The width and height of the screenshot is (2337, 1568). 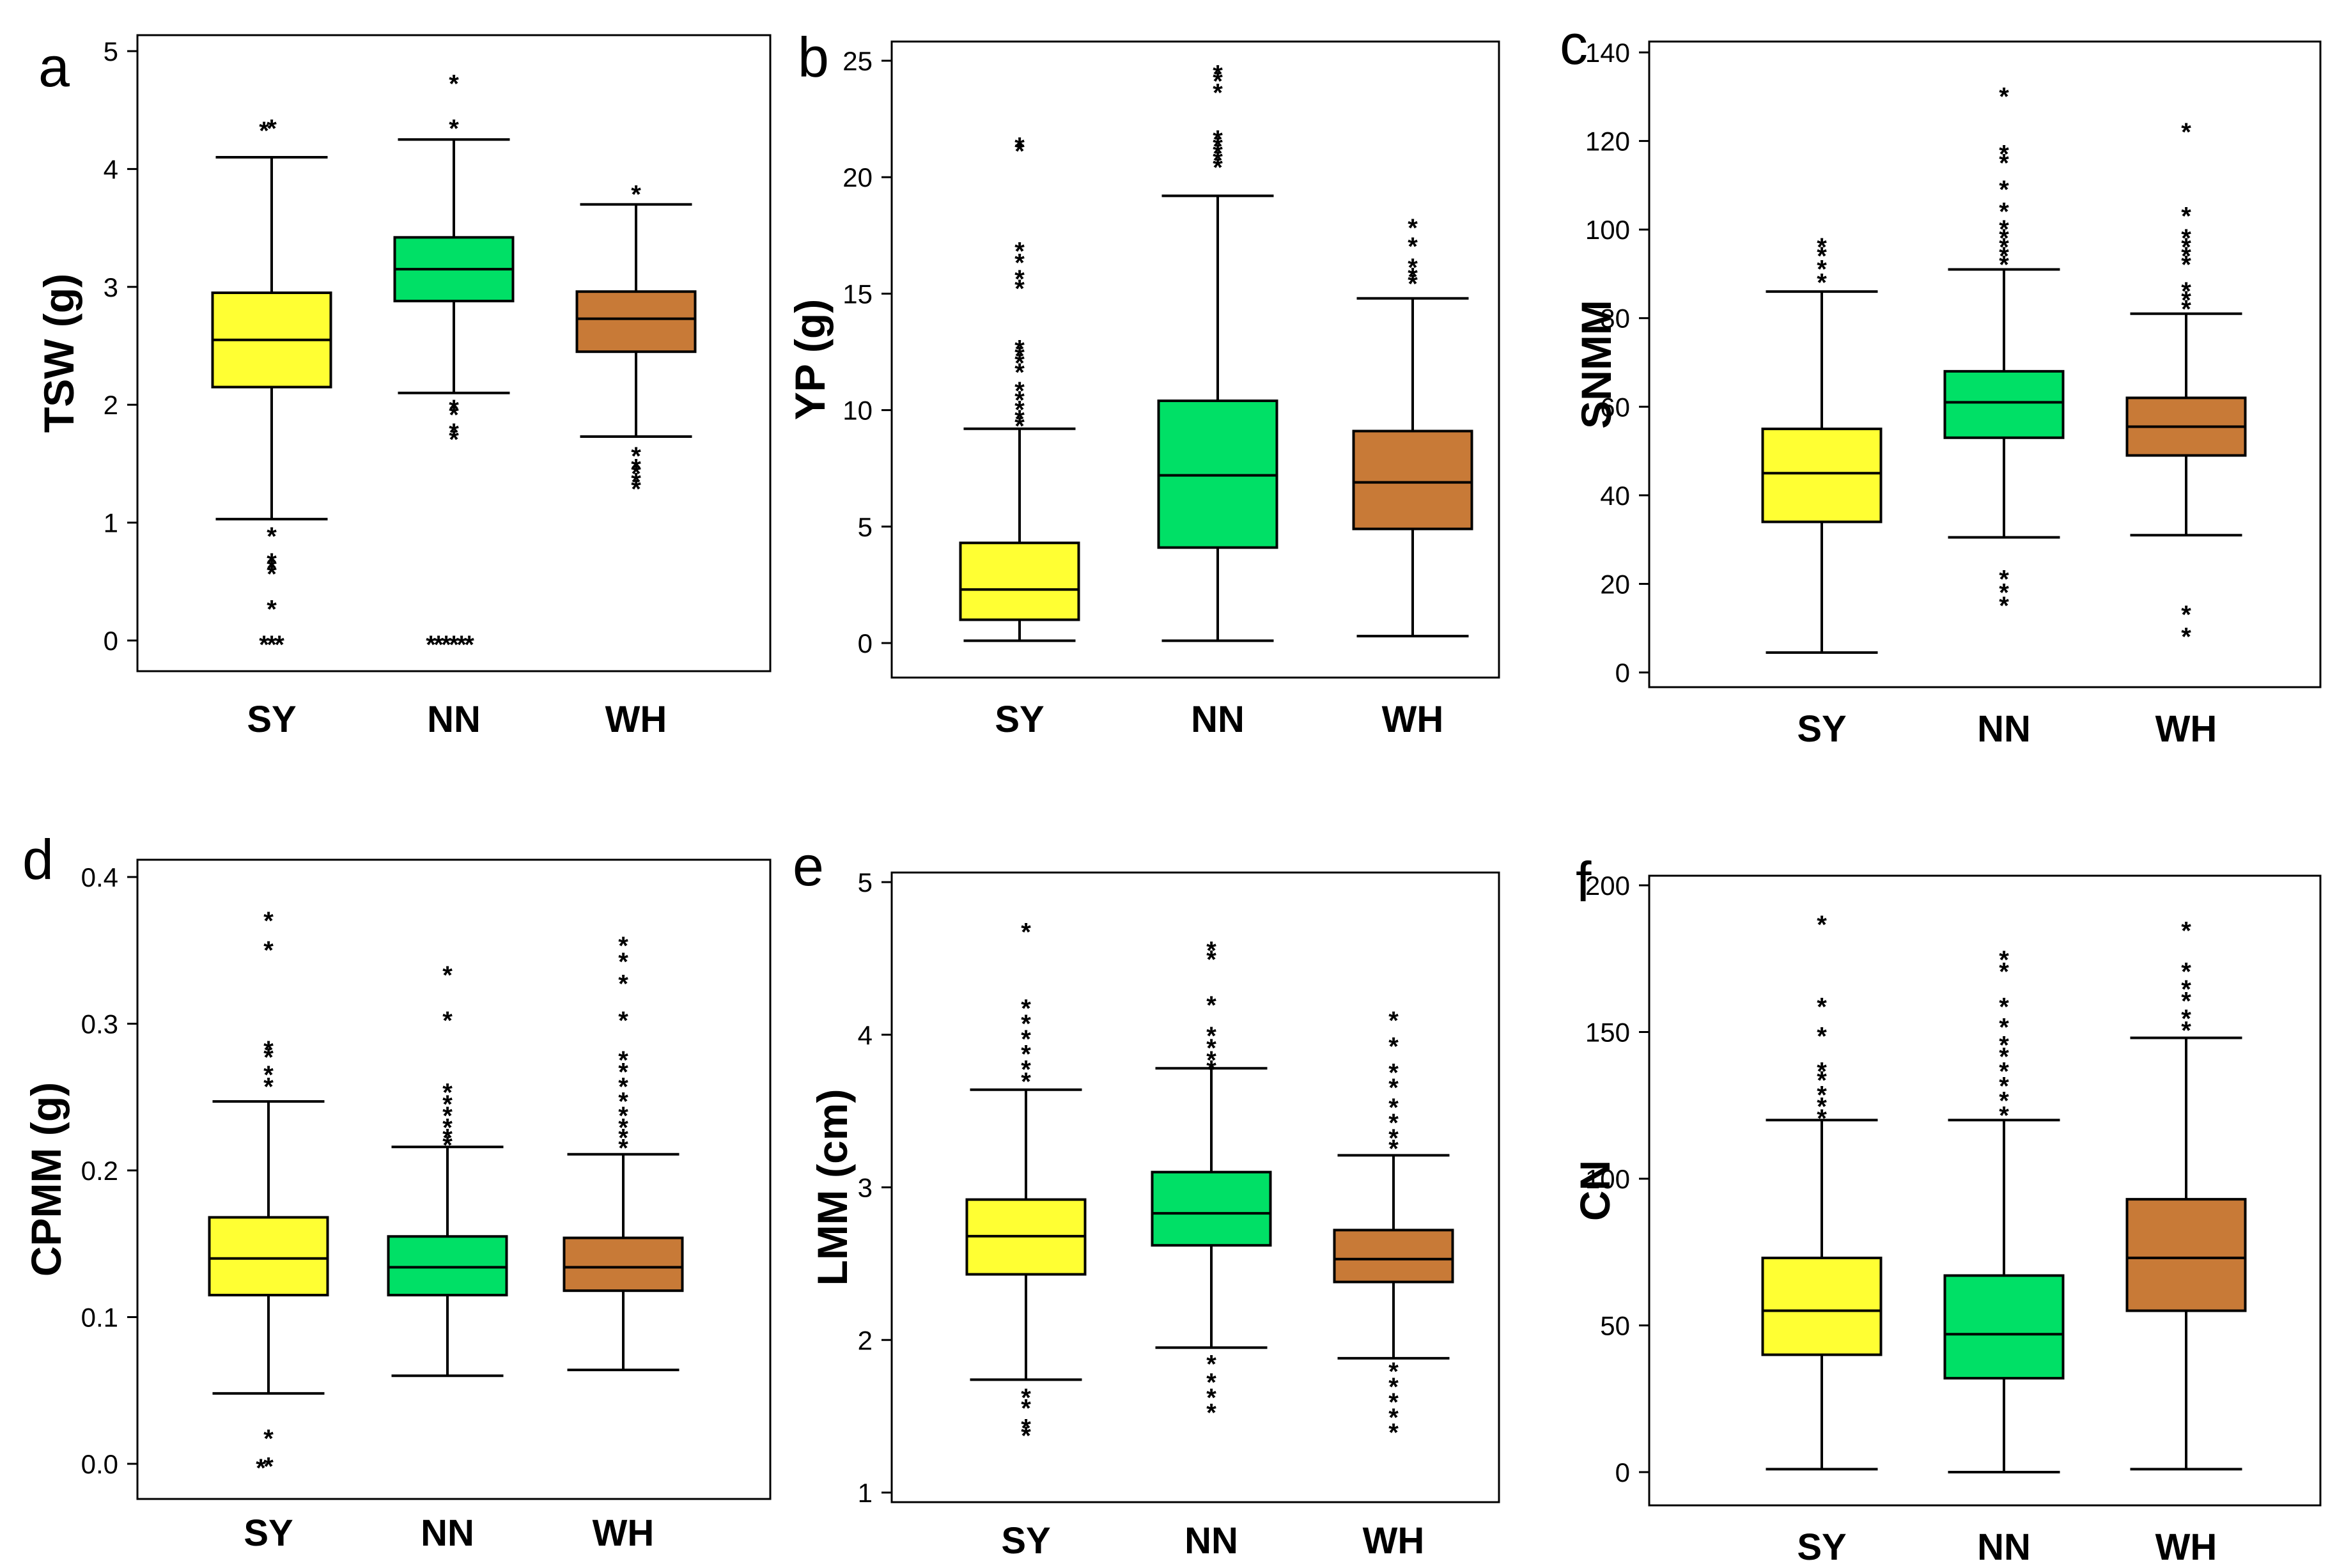 What do you see at coordinates (1574, 45) in the screenshot?
I see `panel-letter: c` at bounding box center [1574, 45].